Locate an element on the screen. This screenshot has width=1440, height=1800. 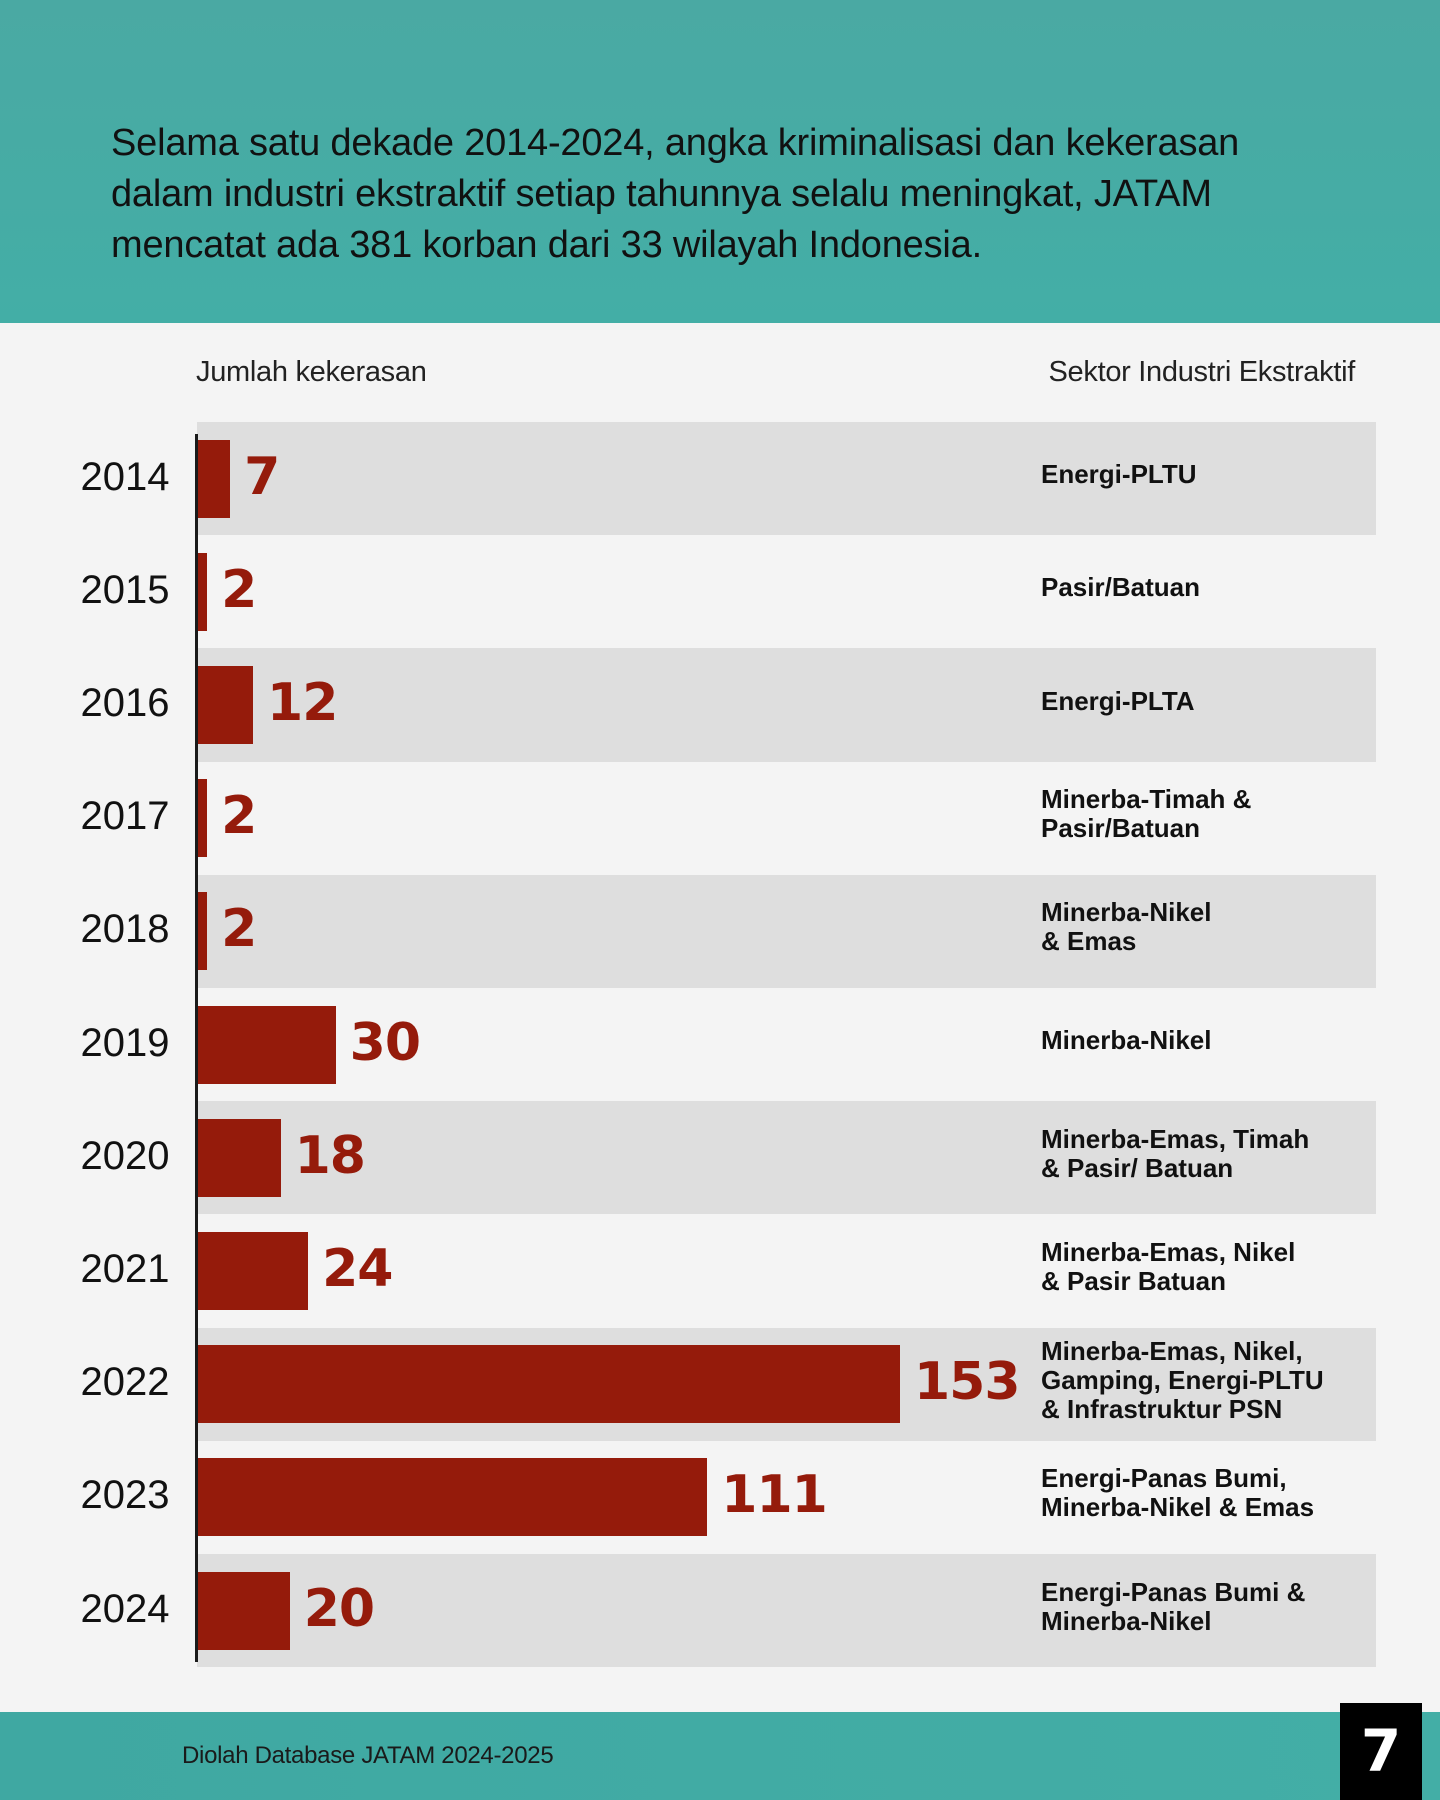
column-header-sector: Sektor Industri Ekstraktif is located at coordinates (1202, 372).